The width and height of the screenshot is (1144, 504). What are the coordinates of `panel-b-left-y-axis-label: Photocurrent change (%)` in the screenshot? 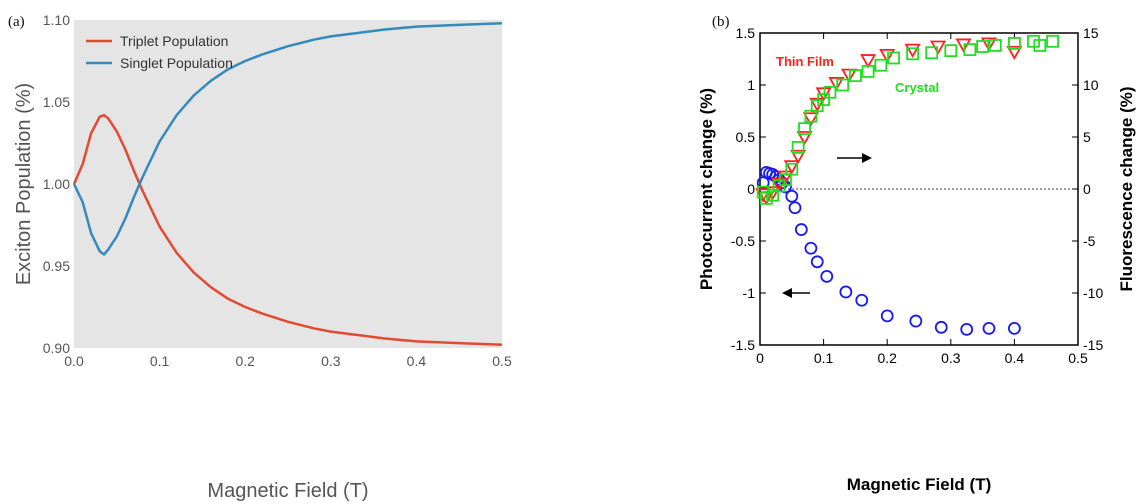 It's located at (706, 189).